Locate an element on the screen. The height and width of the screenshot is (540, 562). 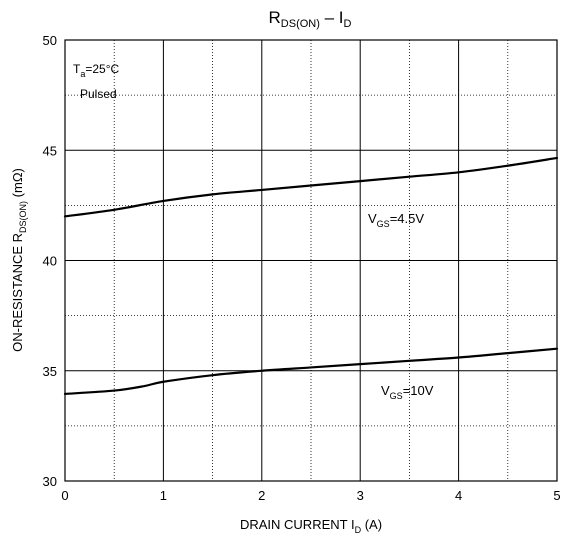
ambient-temp-t: T is located at coordinates (77, 69).